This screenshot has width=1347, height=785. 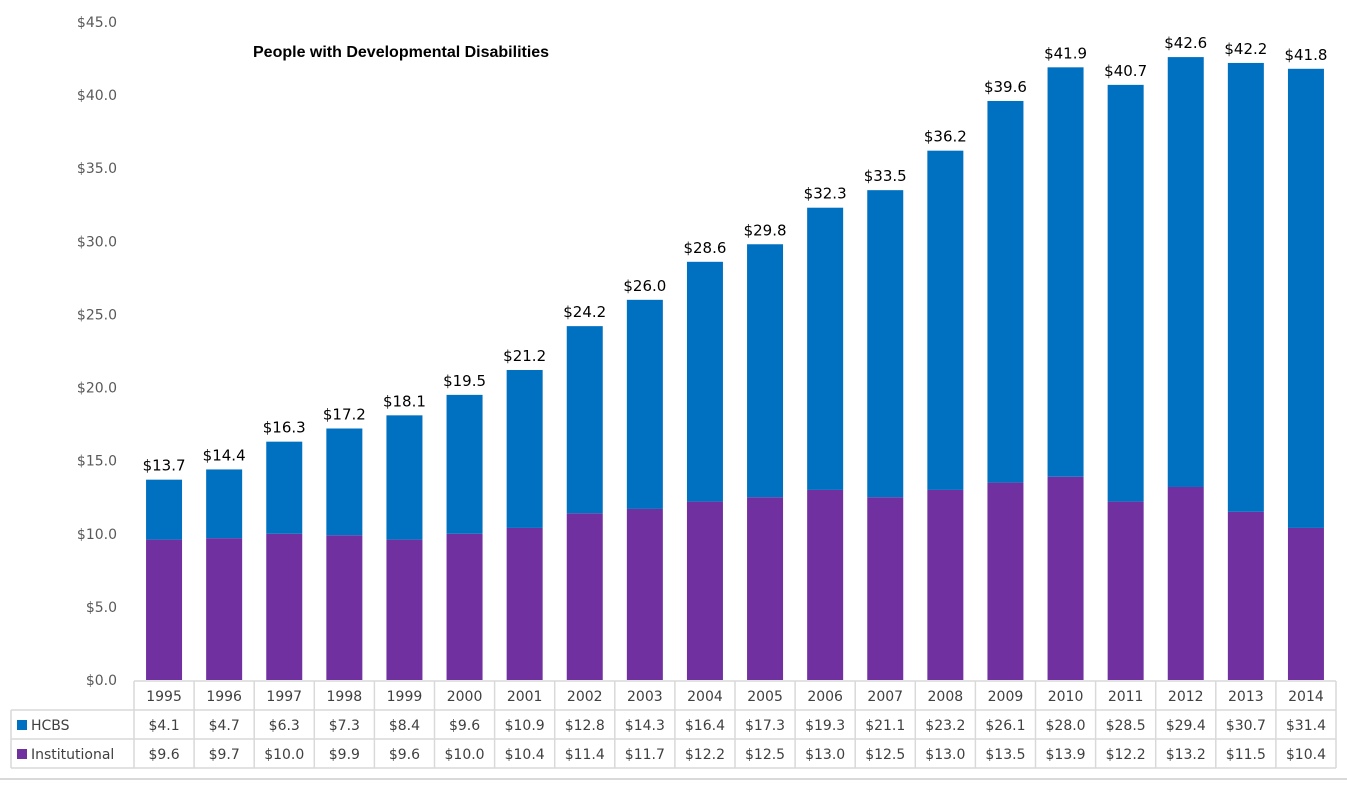 What do you see at coordinates (97, 169) in the screenshot?
I see `y-tick-label: $35.0` at bounding box center [97, 169].